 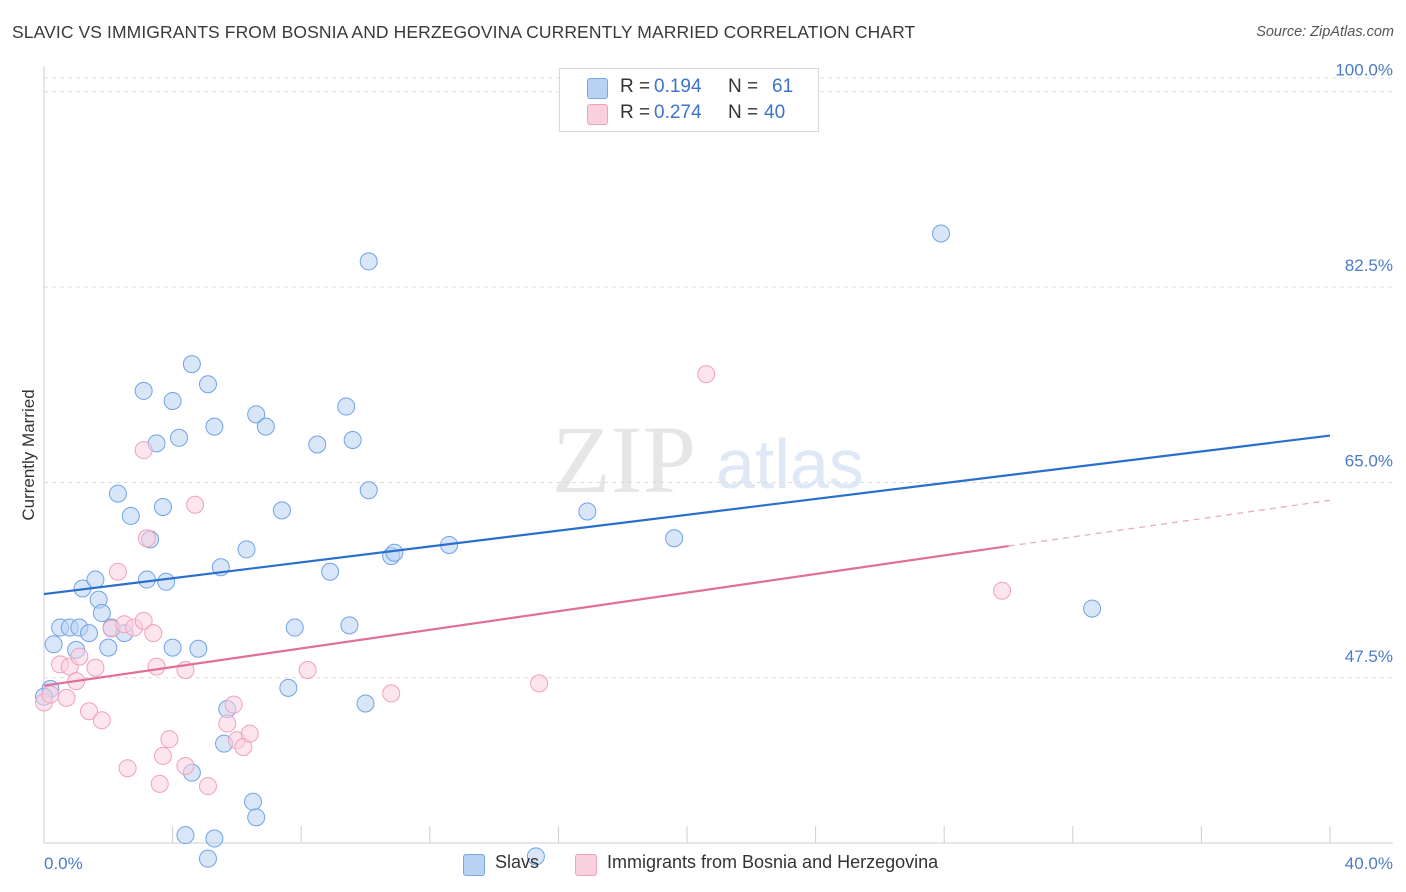 I want to click on source-credit: Source: ZipAtlas.com, so click(x=1325, y=32).